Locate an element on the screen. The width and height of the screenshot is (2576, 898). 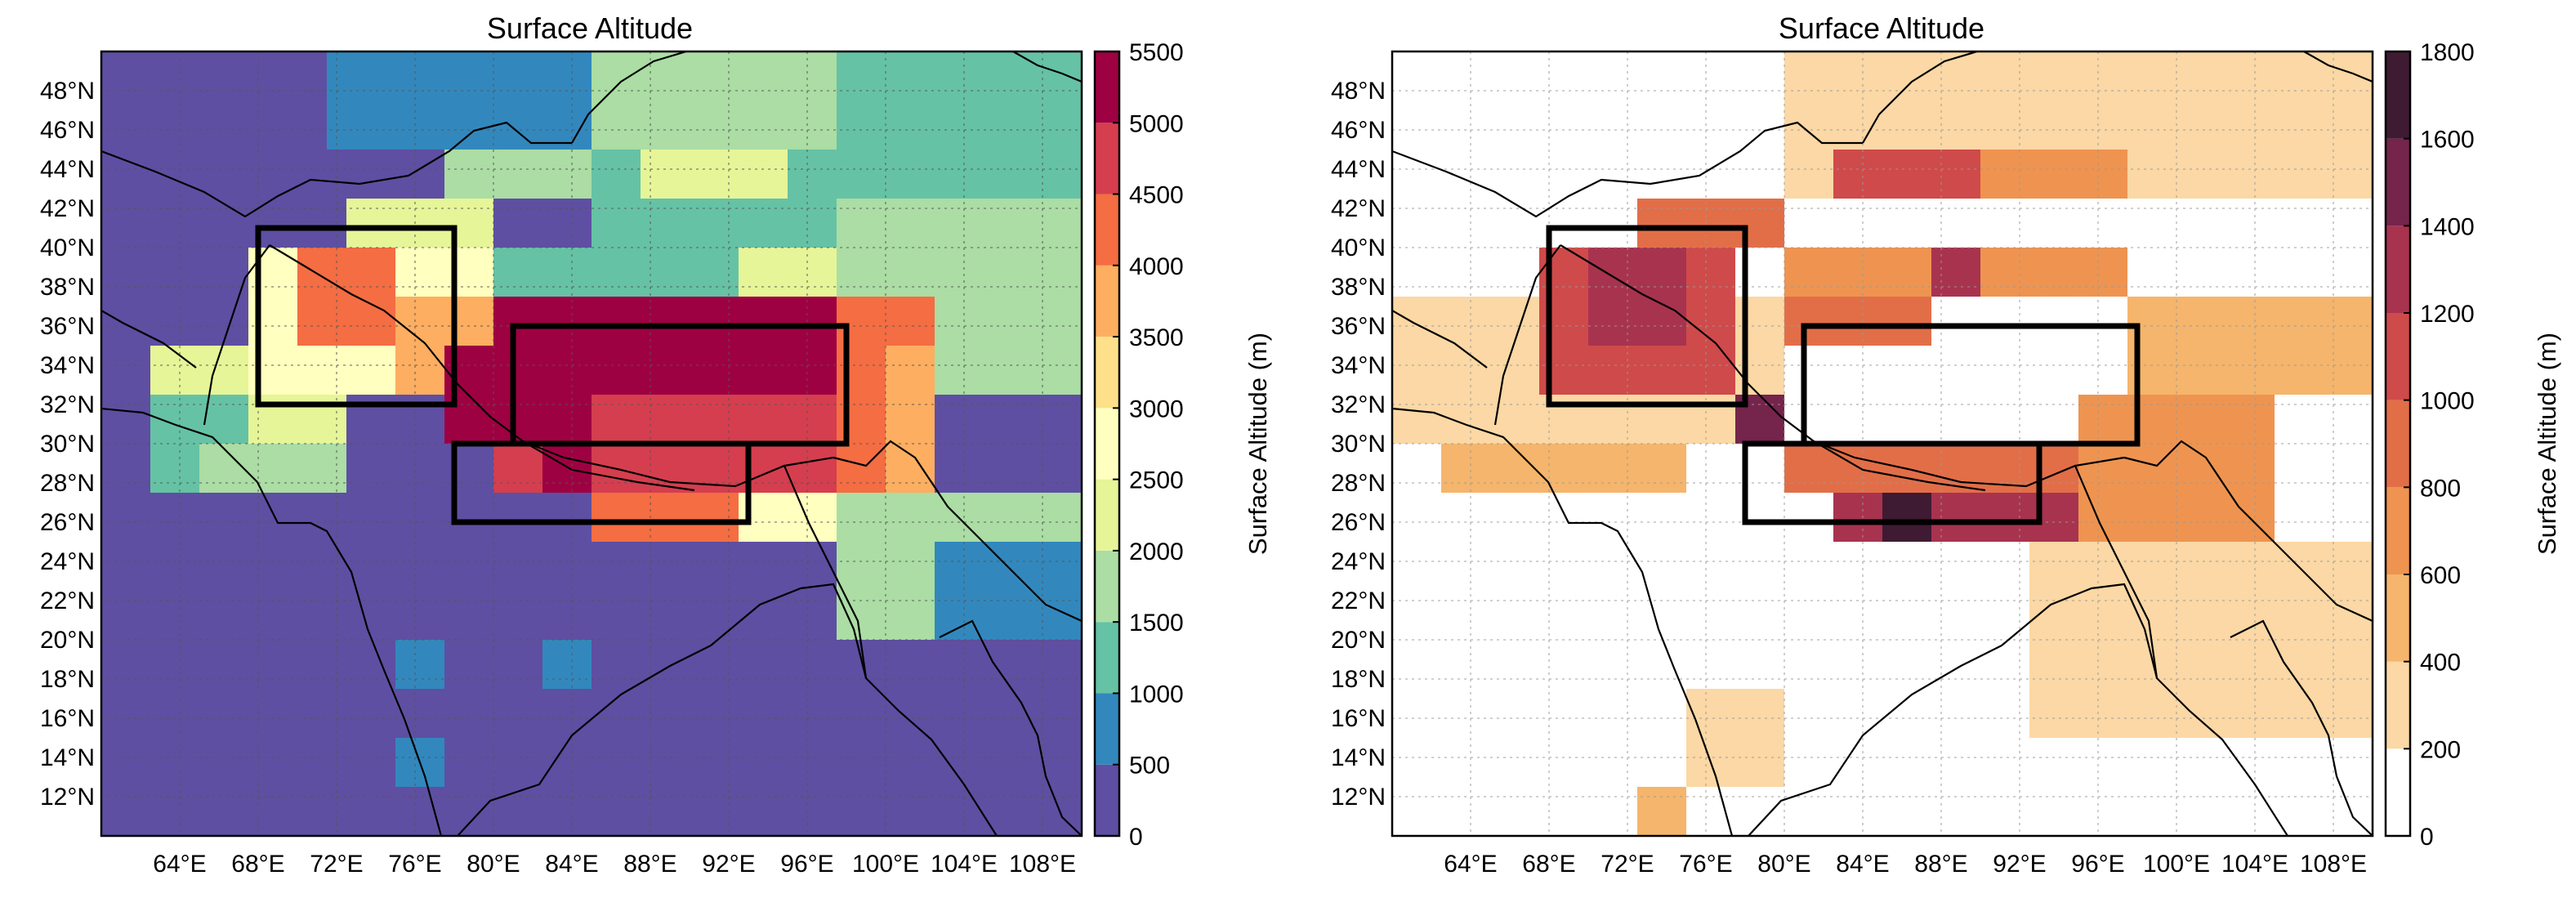
panel-1-y-tick-label: 28°N is located at coordinates (67, 483).